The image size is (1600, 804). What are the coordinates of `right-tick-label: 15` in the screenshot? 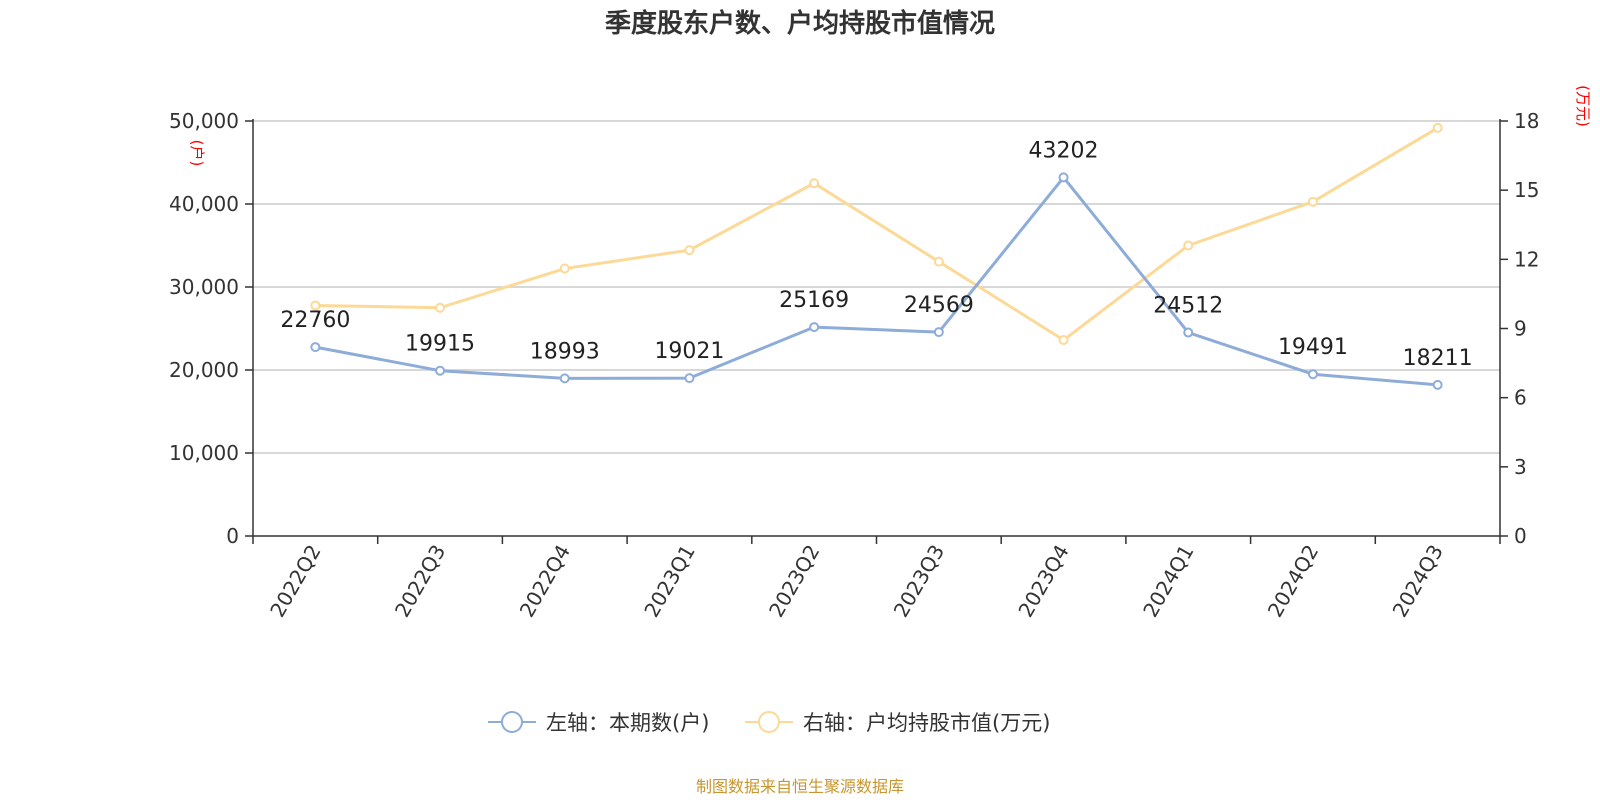 It's located at (1526, 190).